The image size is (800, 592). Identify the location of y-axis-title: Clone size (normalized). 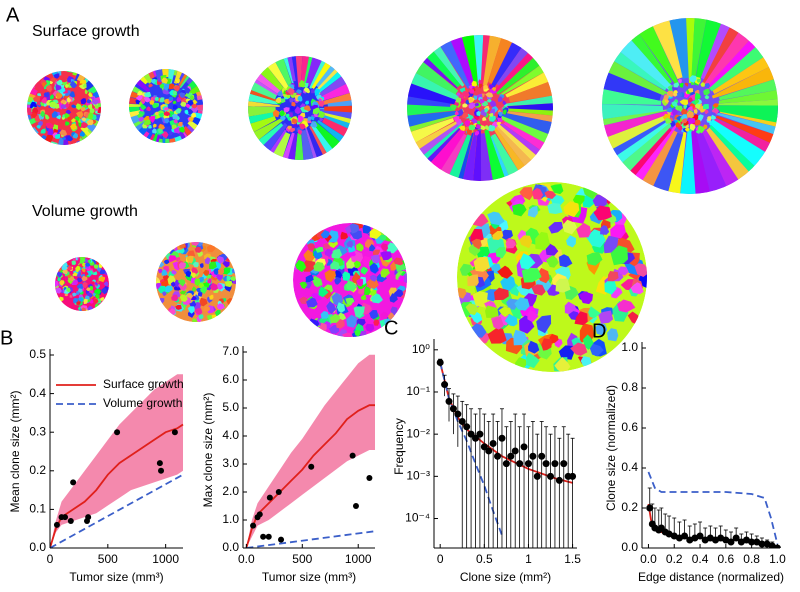
(611, 448).